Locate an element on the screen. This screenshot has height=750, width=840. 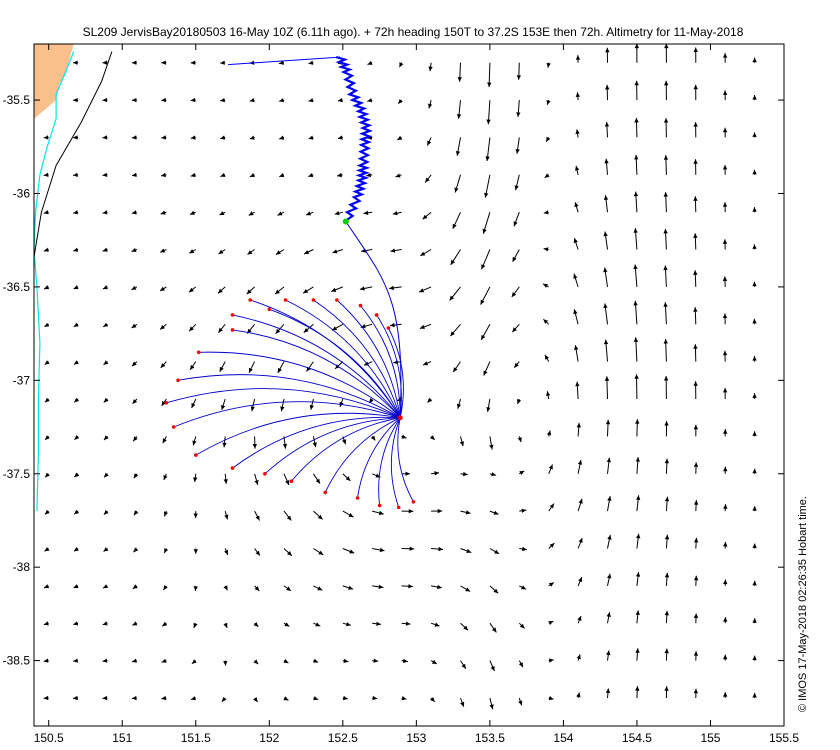
y-tick-label: -37 is located at coordinates (22, 380).